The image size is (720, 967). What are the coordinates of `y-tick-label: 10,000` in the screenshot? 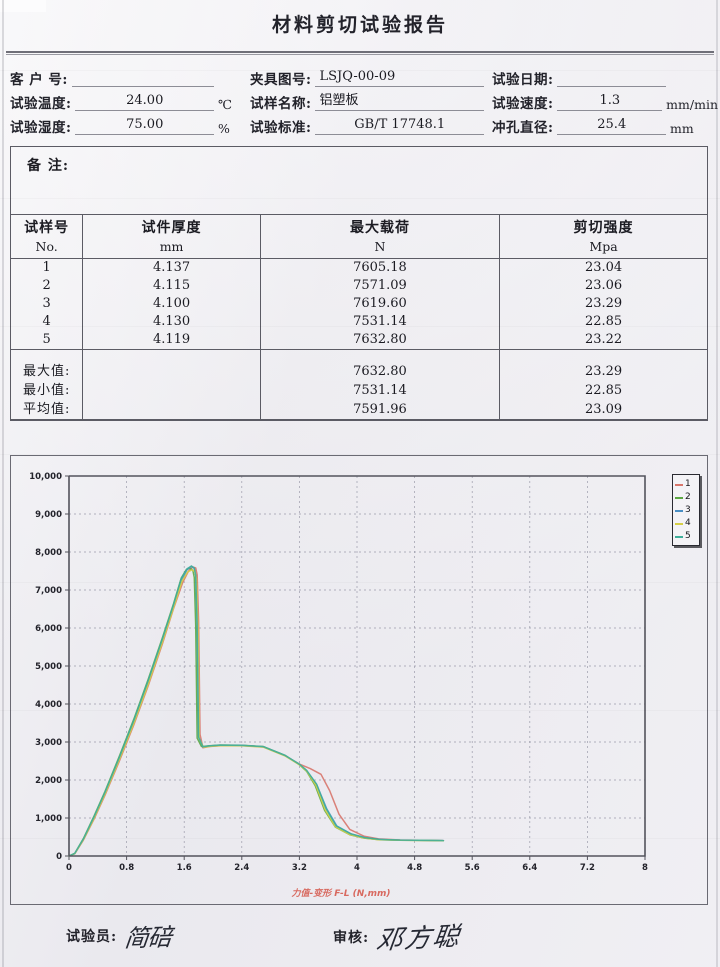 It's located at (45, 477).